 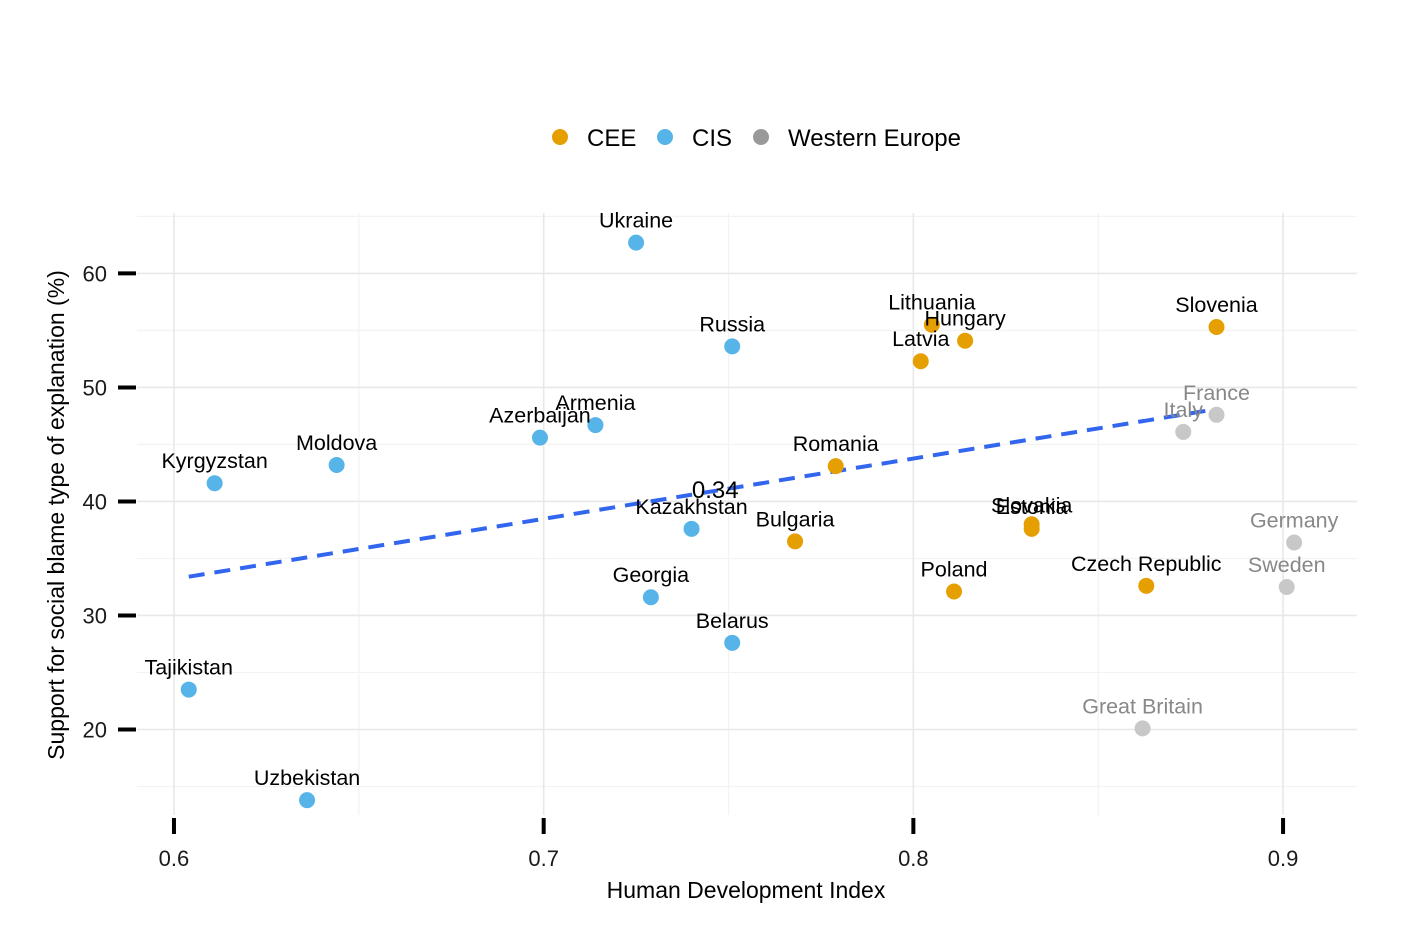 I want to click on label-poland: Poland, so click(x=954, y=570).